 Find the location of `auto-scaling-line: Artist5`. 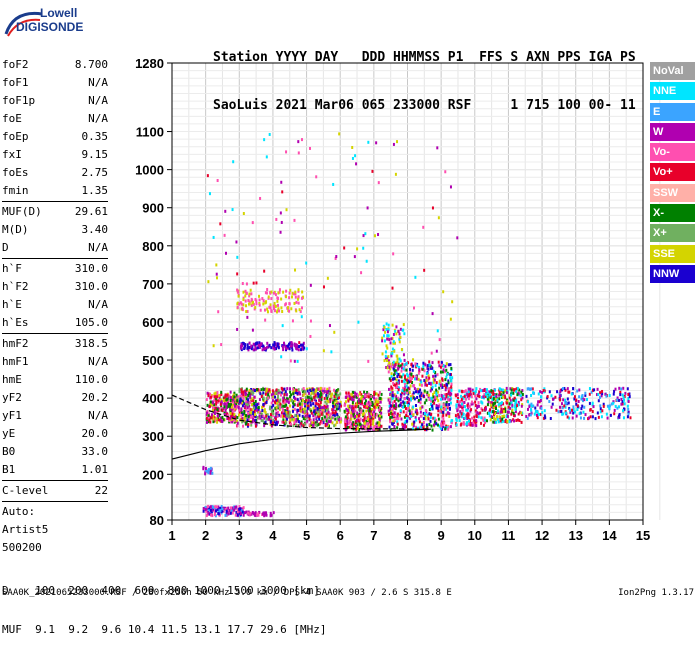

auto-scaling-line: Artist5 is located at coordinates (25, 529).